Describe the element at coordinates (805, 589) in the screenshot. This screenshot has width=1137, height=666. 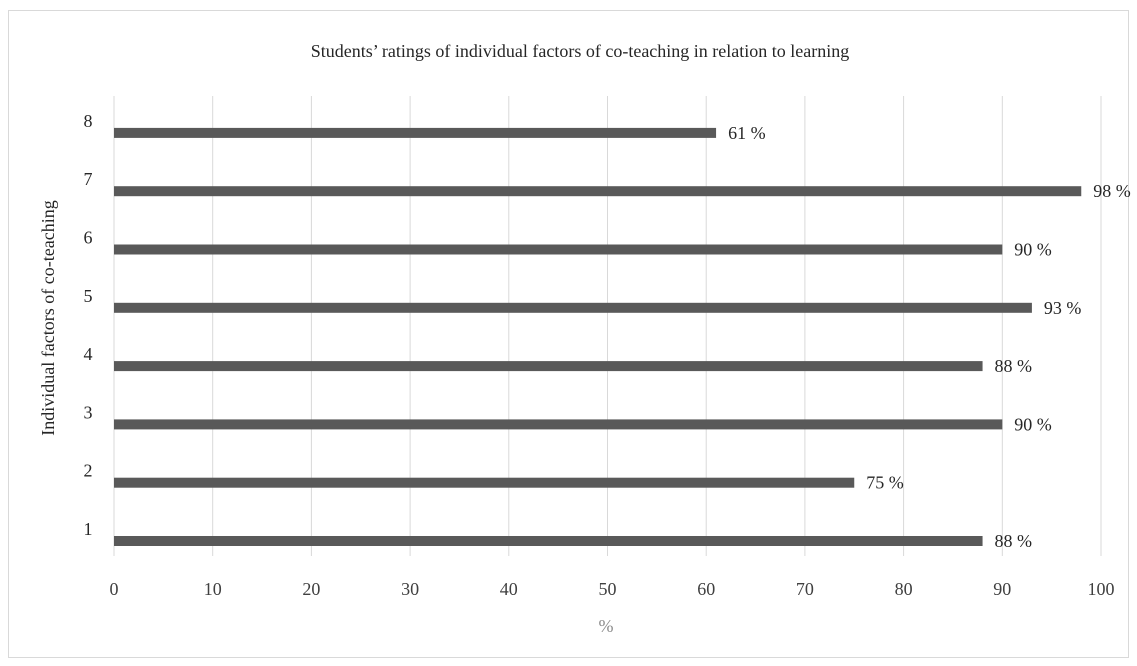
I see `x-tick-label: 70` at that location.